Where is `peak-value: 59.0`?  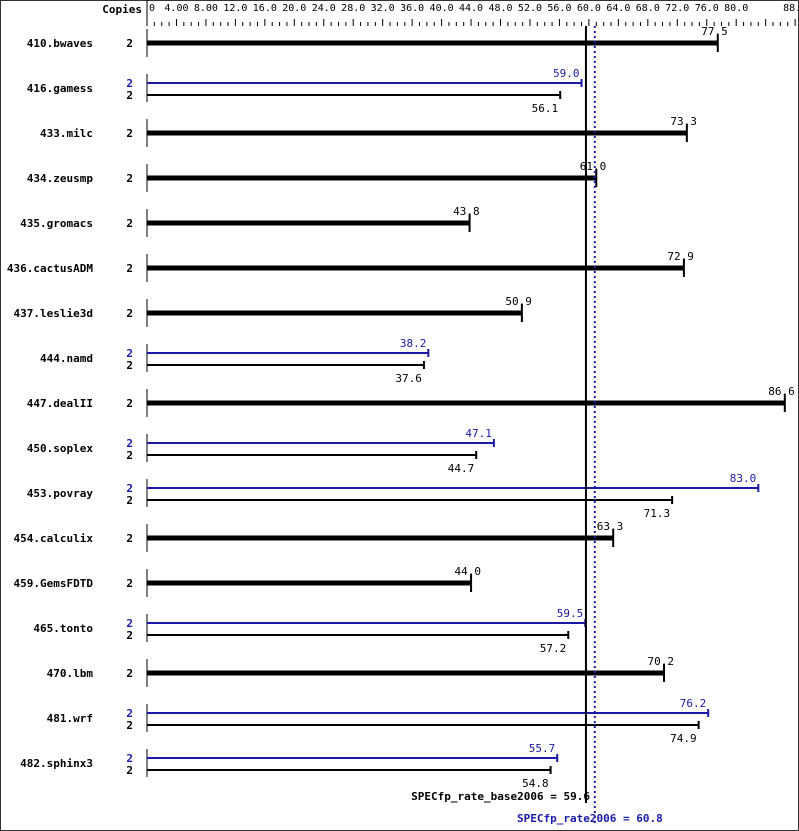 peak-value: 59.0 is located at coordinates (566, 73).